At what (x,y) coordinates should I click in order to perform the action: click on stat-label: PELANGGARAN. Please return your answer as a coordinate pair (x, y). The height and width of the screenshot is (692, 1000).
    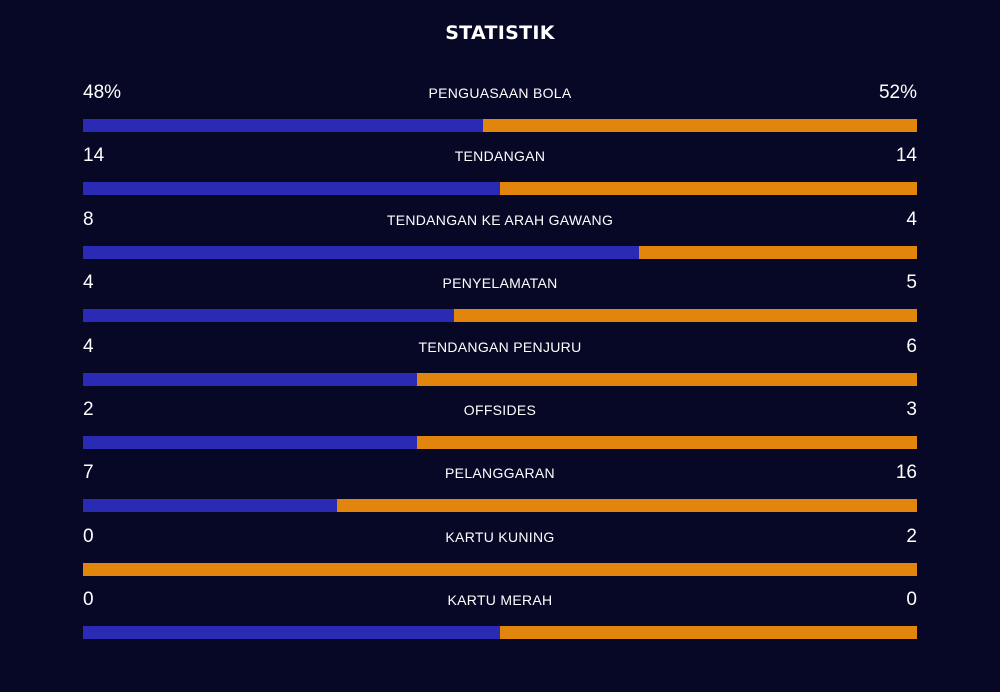
    Looking at the image, I should click on (500, 473).